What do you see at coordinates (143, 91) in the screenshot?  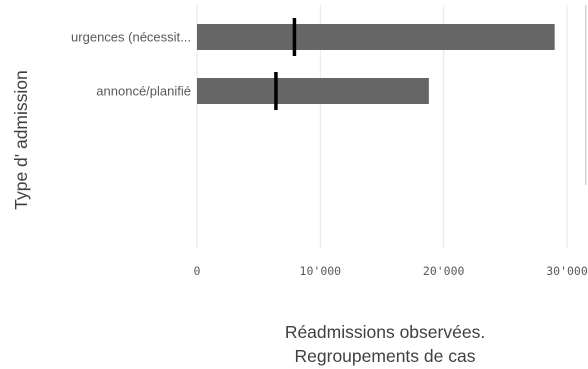 I see `category-label: annoncé/planifié` at bounding box center [143, 91].